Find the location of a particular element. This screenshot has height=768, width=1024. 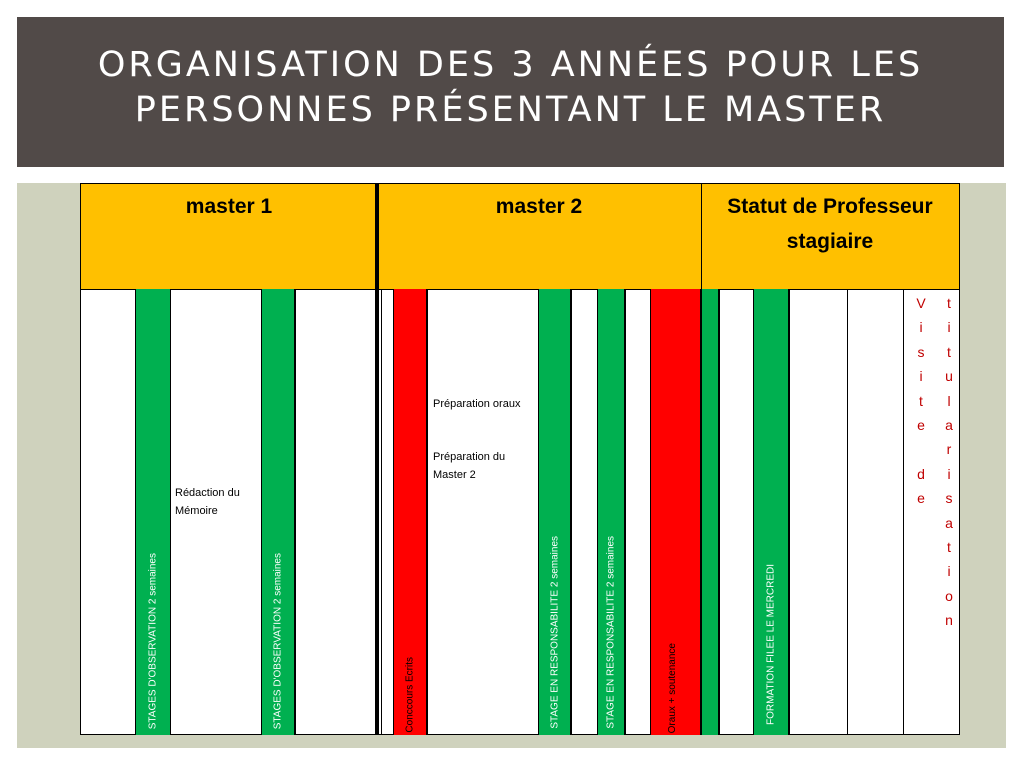

visite-letter: n is located at coordinates (949, 620).